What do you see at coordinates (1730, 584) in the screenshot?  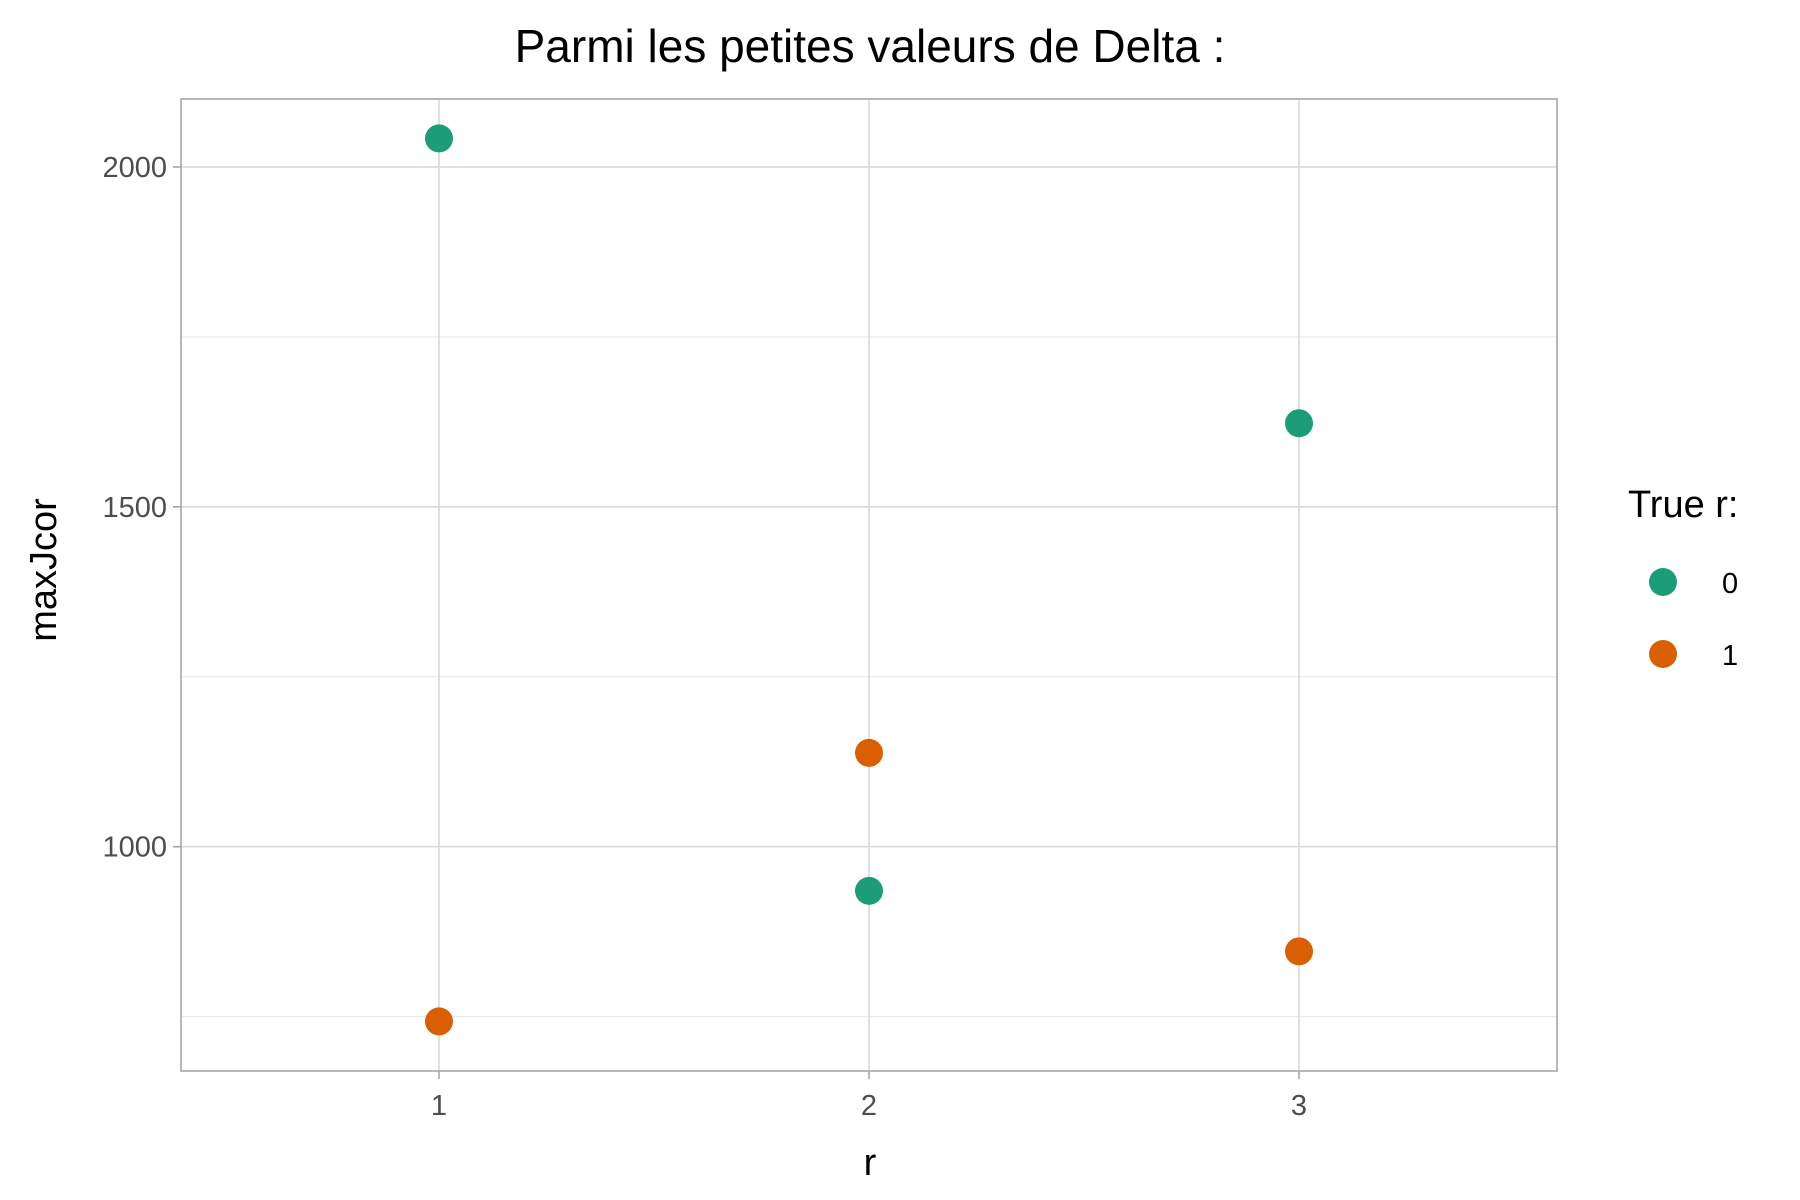 I see `legend-label-series-0: 0` at bounding box center [1730, 584].